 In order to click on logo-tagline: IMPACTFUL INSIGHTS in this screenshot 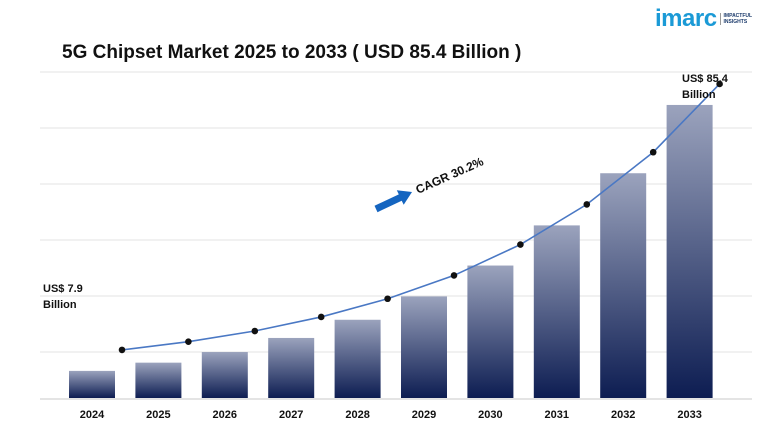, I will do `click(736, 19)`.